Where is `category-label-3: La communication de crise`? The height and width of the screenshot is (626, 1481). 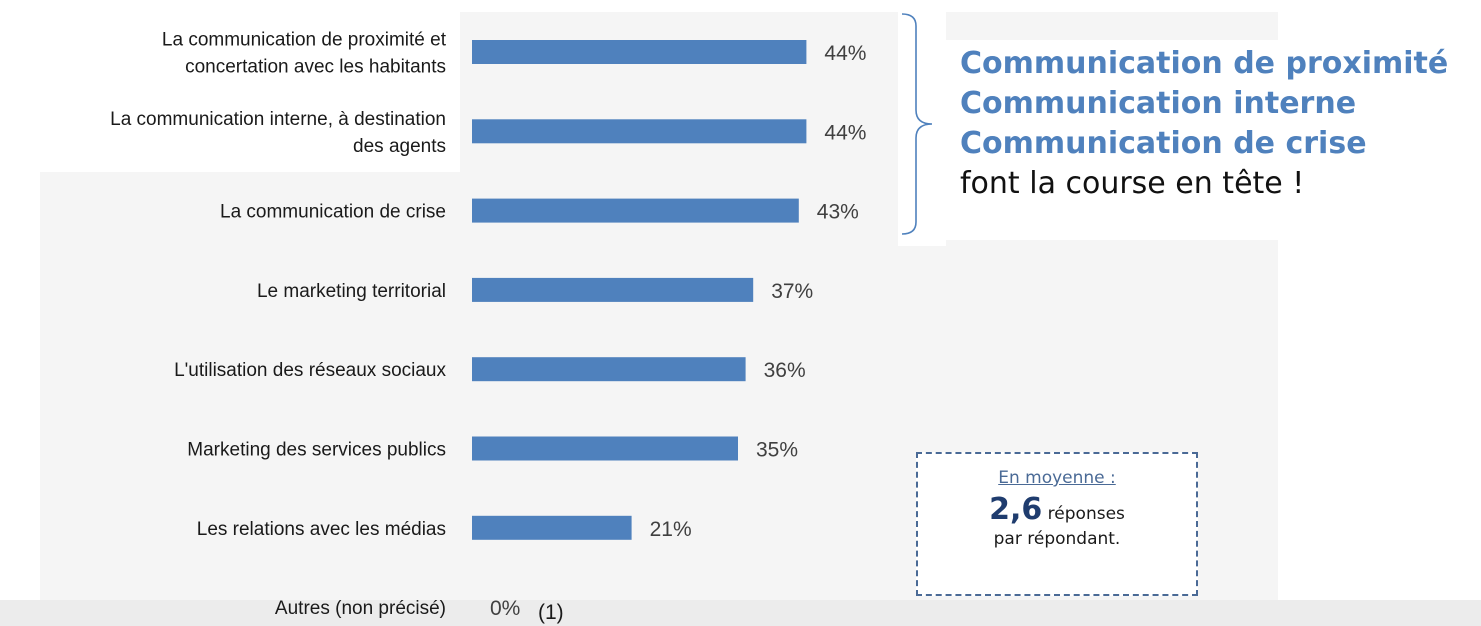
category-label-3: La communication de crise is located at coordinates (333, 212).